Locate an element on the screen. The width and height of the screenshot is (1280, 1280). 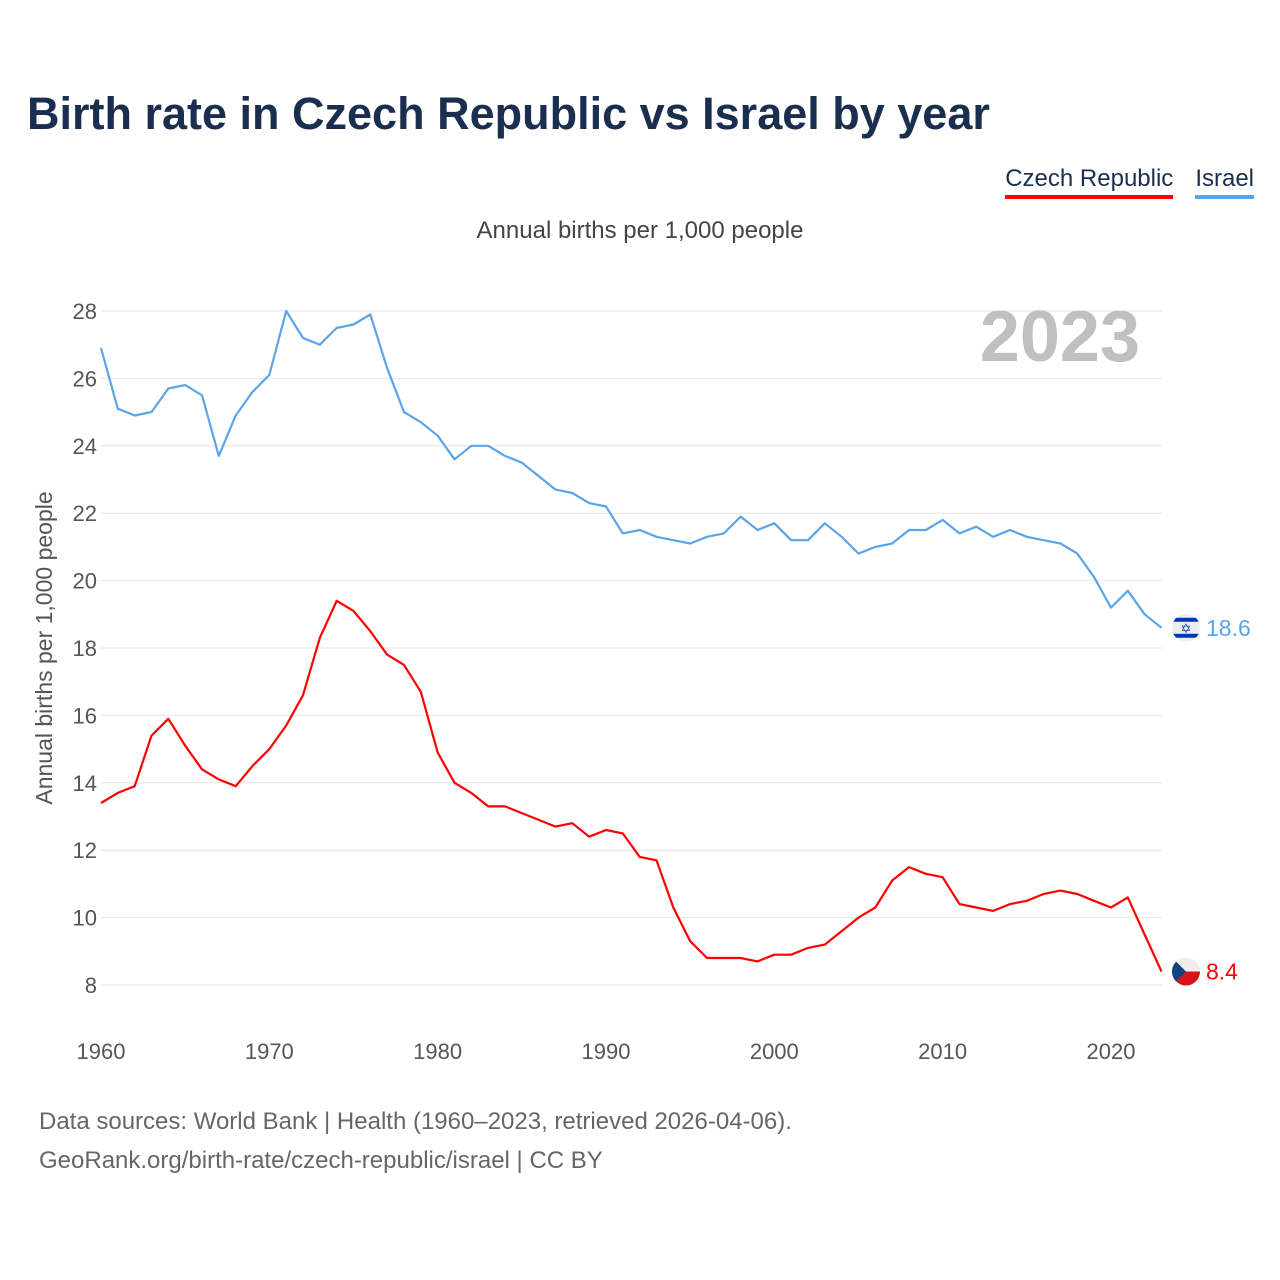
x-tick-label: 2020 is located at coordinates (1111, 1051).